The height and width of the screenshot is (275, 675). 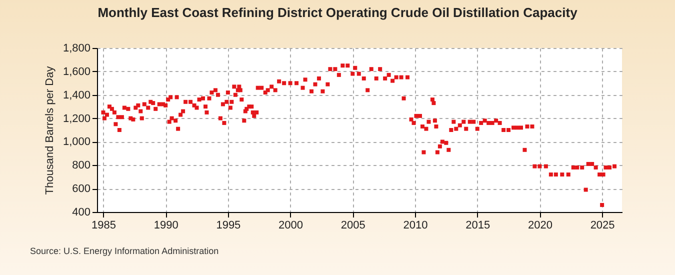 What do you see at coordinates (76, 48) in the screenshot?
I see `y-tick-label: 1,800` at bounding box center [76, 48].